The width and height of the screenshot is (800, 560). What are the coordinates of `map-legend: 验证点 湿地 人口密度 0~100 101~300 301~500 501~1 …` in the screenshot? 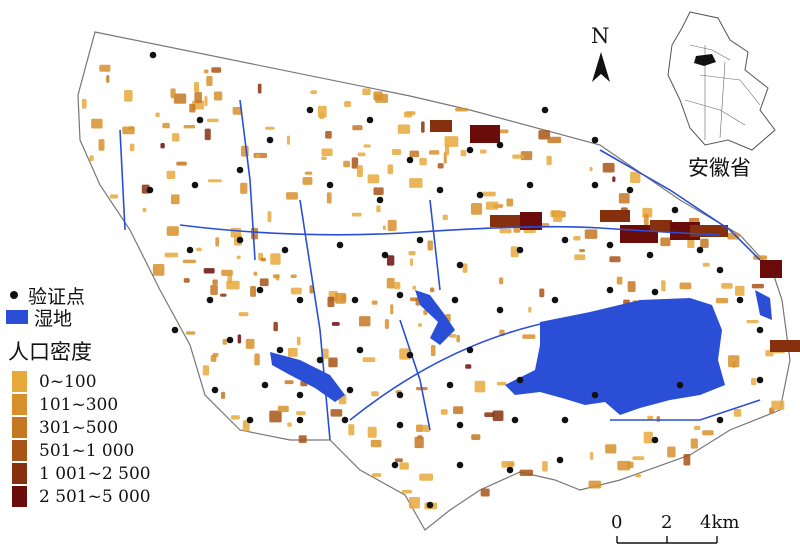 It's located at (101, 396).